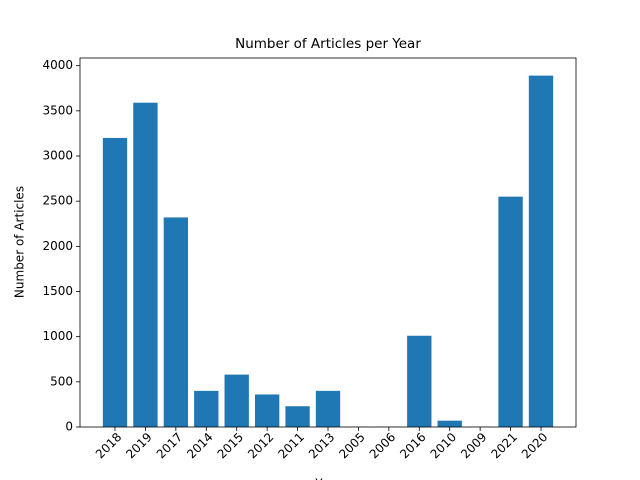 The width and height of the screenshot is (640, 480). What do you see at coordinates (57, 291) in the screenshot?
I see `y-tick-label: 1500` at bounding box center [57, 291].